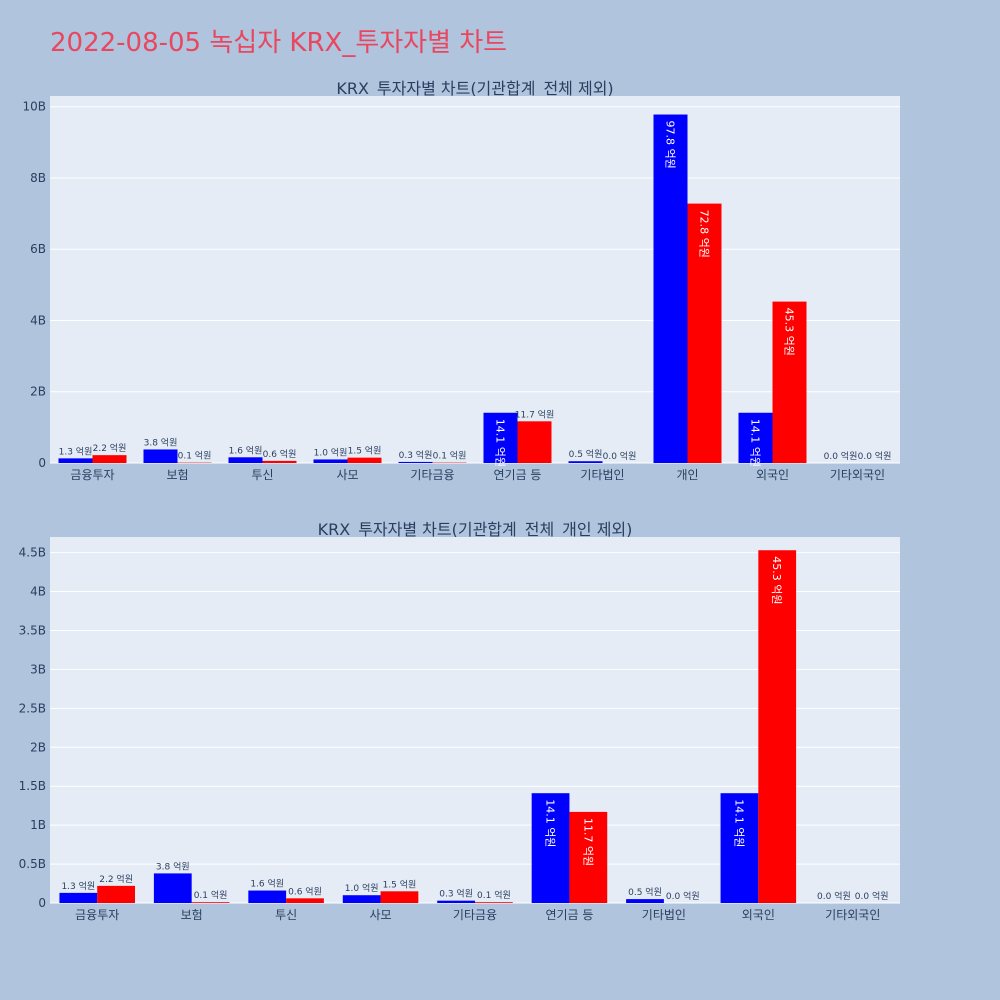  I want to click on y-tick-label: 3B, so click(38, 669).